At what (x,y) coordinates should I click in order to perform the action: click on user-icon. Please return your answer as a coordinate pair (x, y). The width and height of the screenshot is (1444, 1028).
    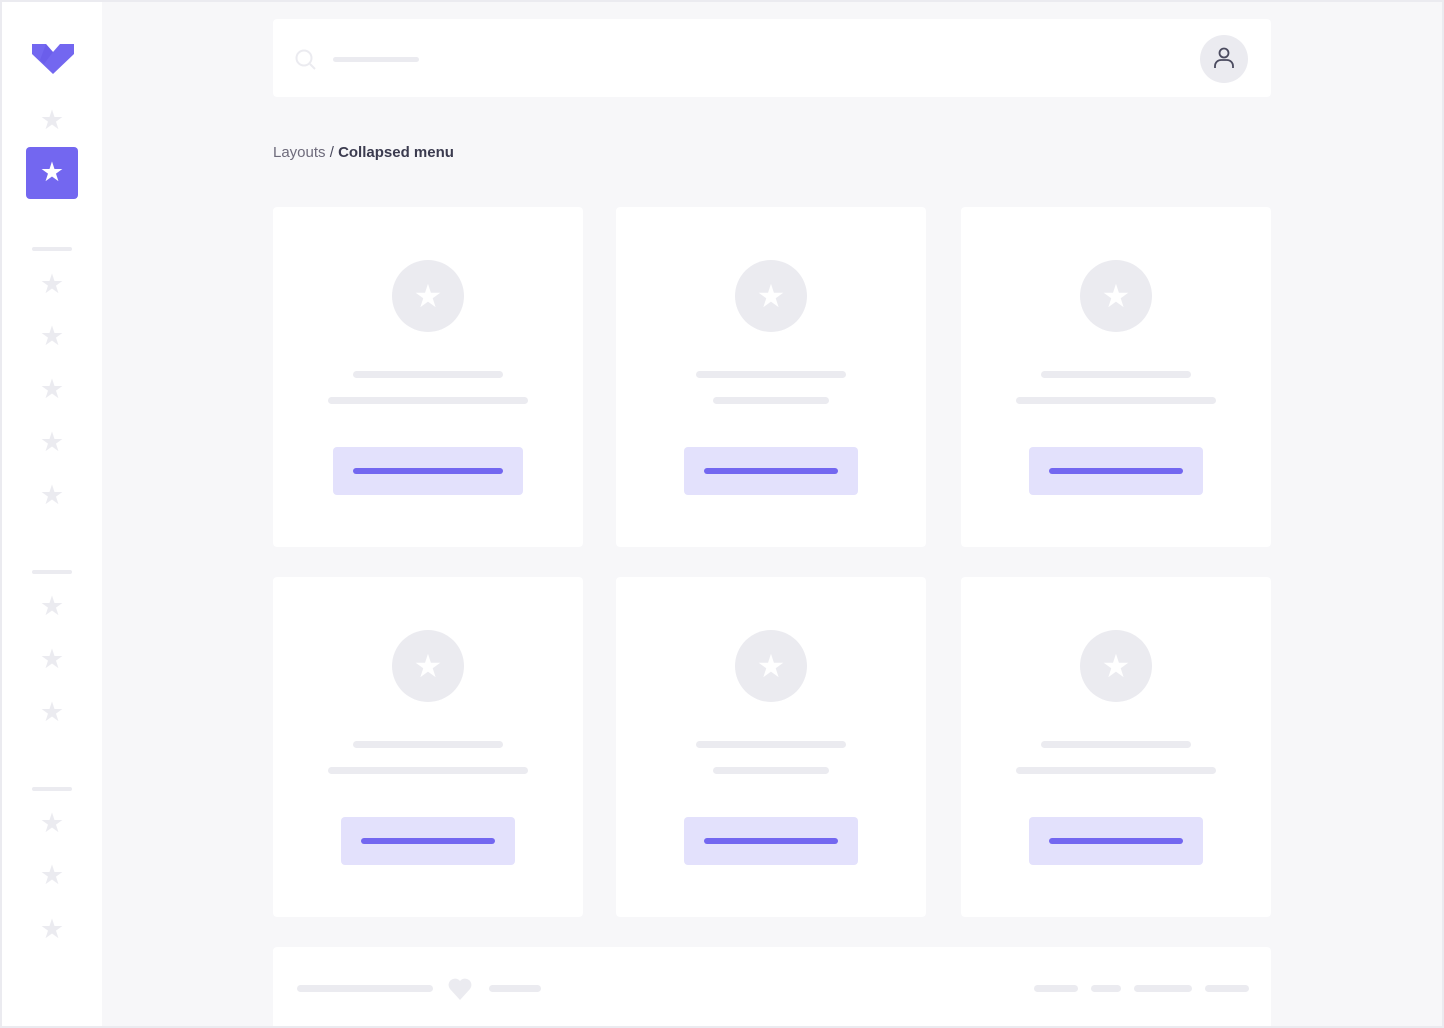
    Looking at the image, I should click on (1224, 57).